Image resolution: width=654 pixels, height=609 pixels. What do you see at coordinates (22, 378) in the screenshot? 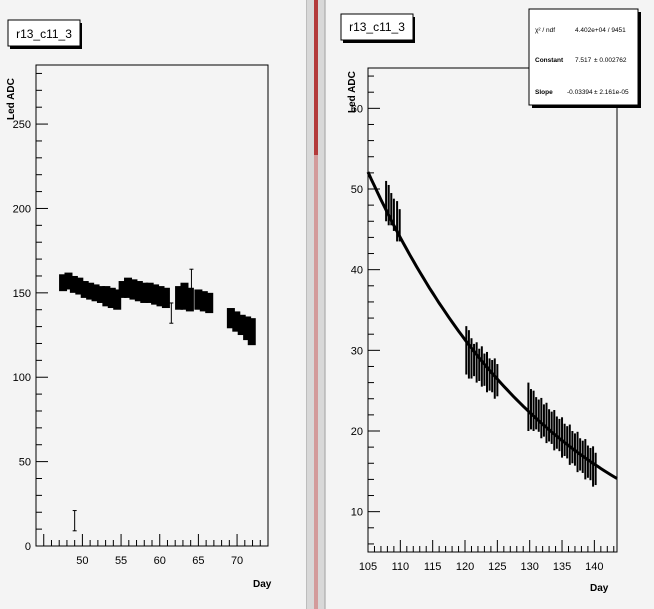
I see `left-y-tick-label: 100` at bounding box center [22, 378].